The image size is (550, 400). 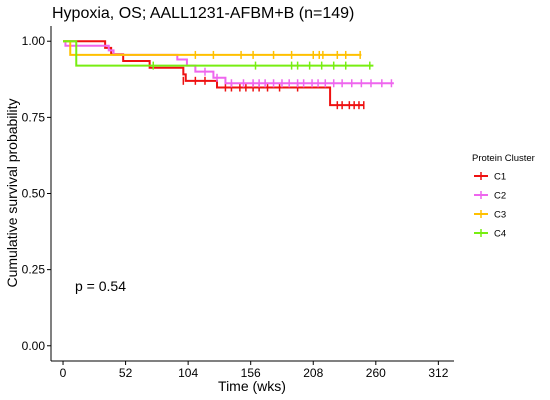 What do you see at coordinates (34, 41) in the screenshot?
I see `y-tick-label: 1.00` at bounding box center [34, 41].